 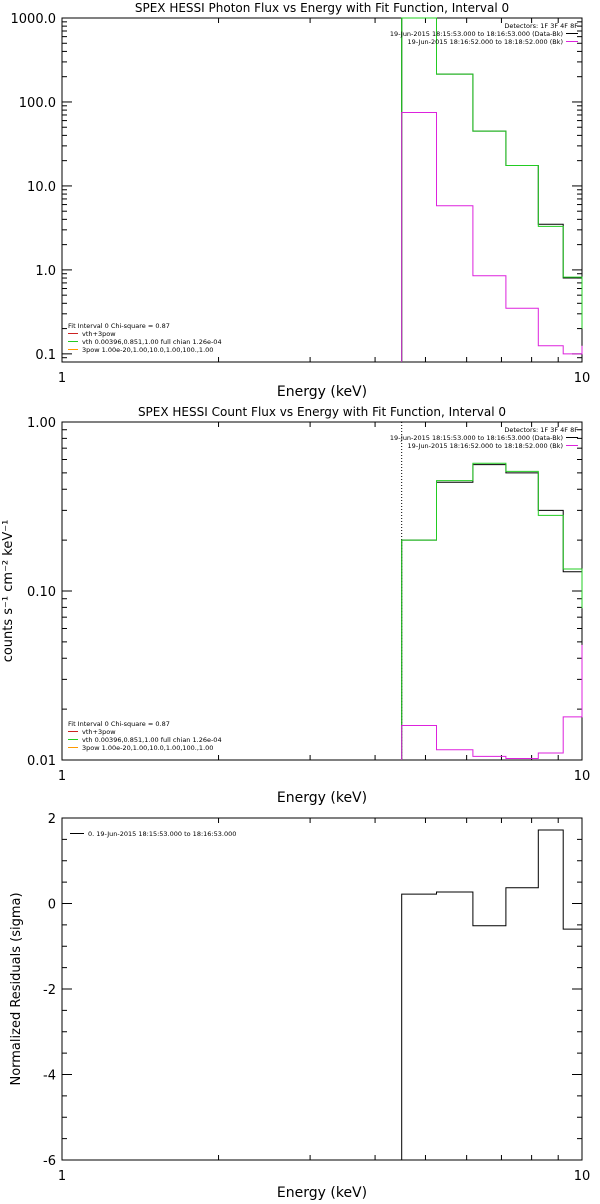 I want to click on y-tick-label: 0.01, so click(x=41, y=761).